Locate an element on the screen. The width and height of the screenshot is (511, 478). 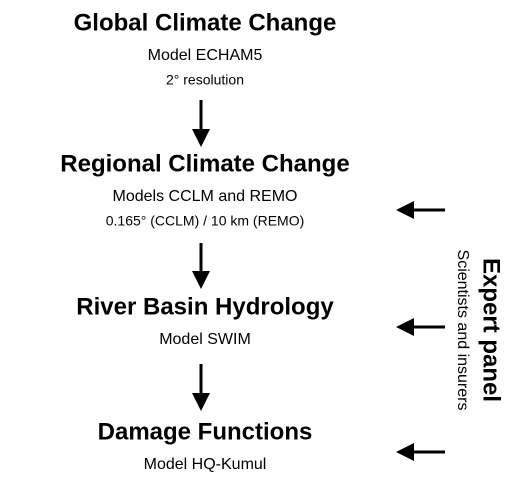
node-detail: Model ECHAM5 is located at coordinates (205, 55).